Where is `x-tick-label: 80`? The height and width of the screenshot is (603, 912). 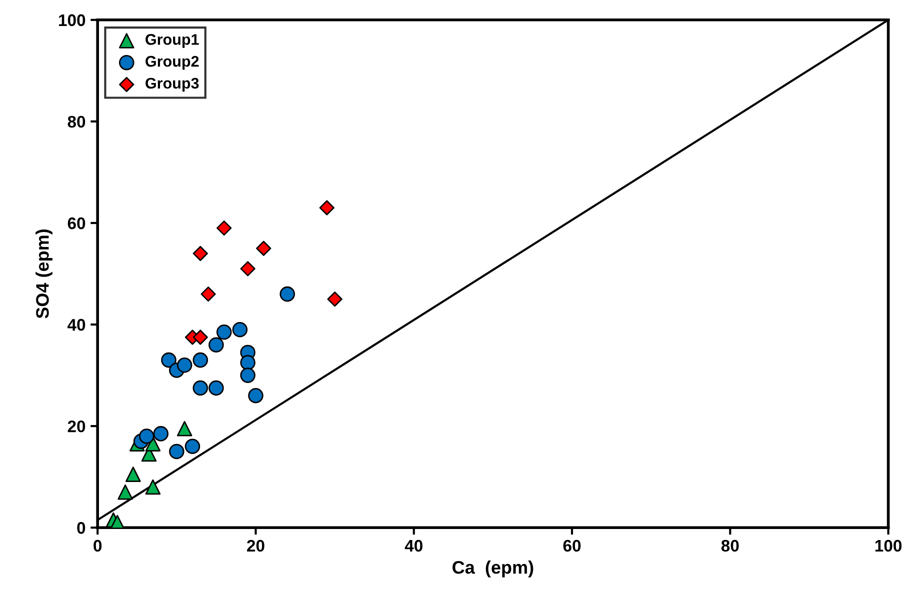 x-tick-label: 80 is located at coordinates (730, 546).